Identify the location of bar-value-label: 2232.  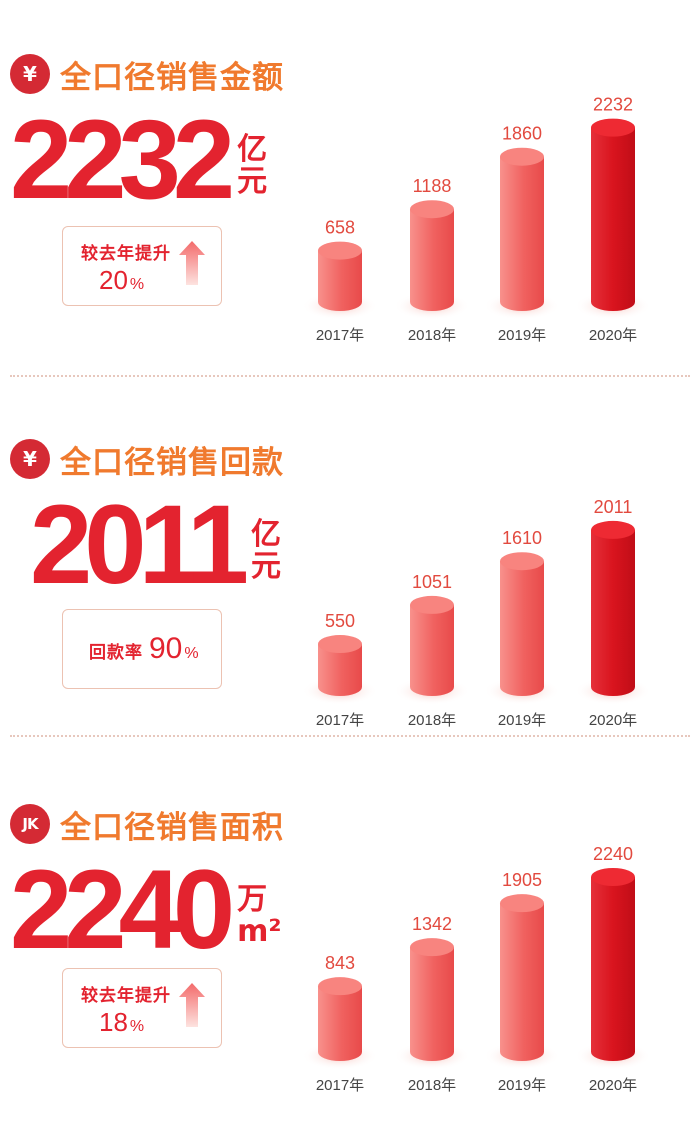
(613, 105).